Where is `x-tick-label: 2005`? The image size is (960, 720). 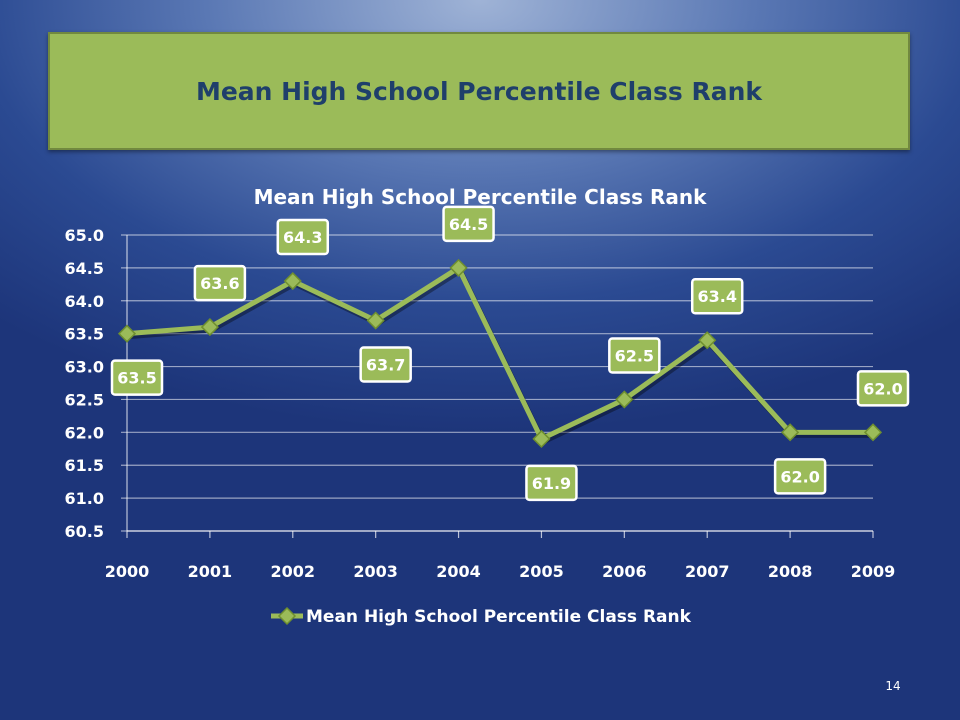 x-tick-label: 2005 is located at coordinates (541, 571).